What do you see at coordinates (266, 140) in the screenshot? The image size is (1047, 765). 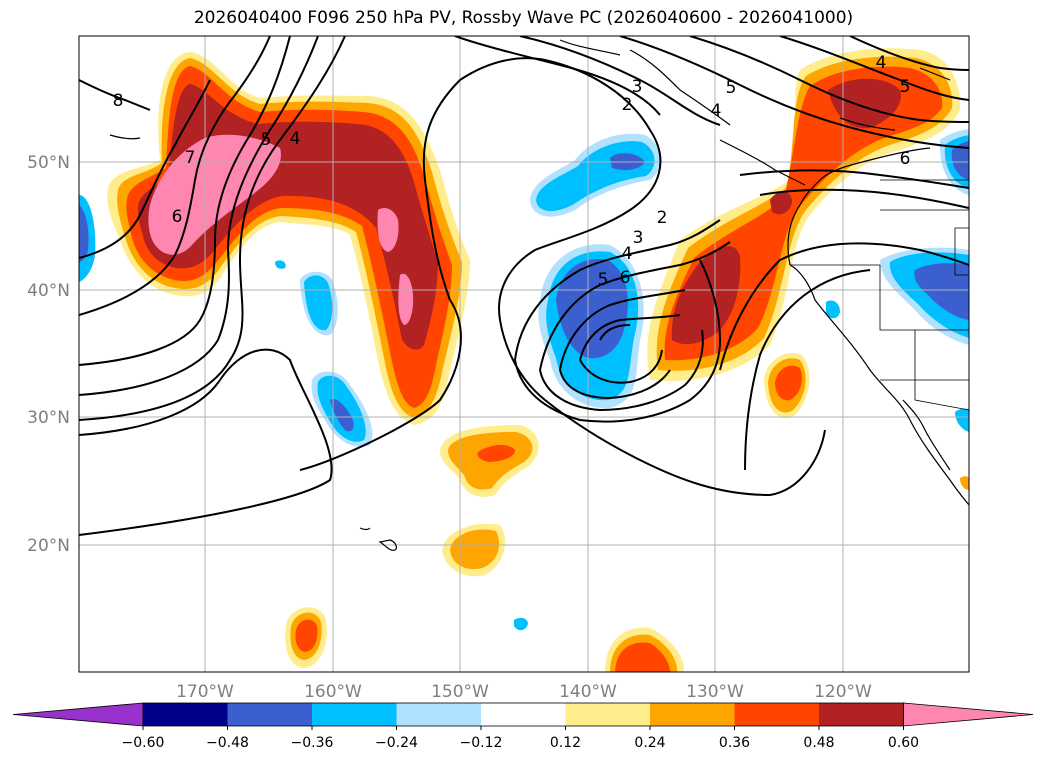 I see `contour-label-5-west: 5` at bounding box center [266, 140].